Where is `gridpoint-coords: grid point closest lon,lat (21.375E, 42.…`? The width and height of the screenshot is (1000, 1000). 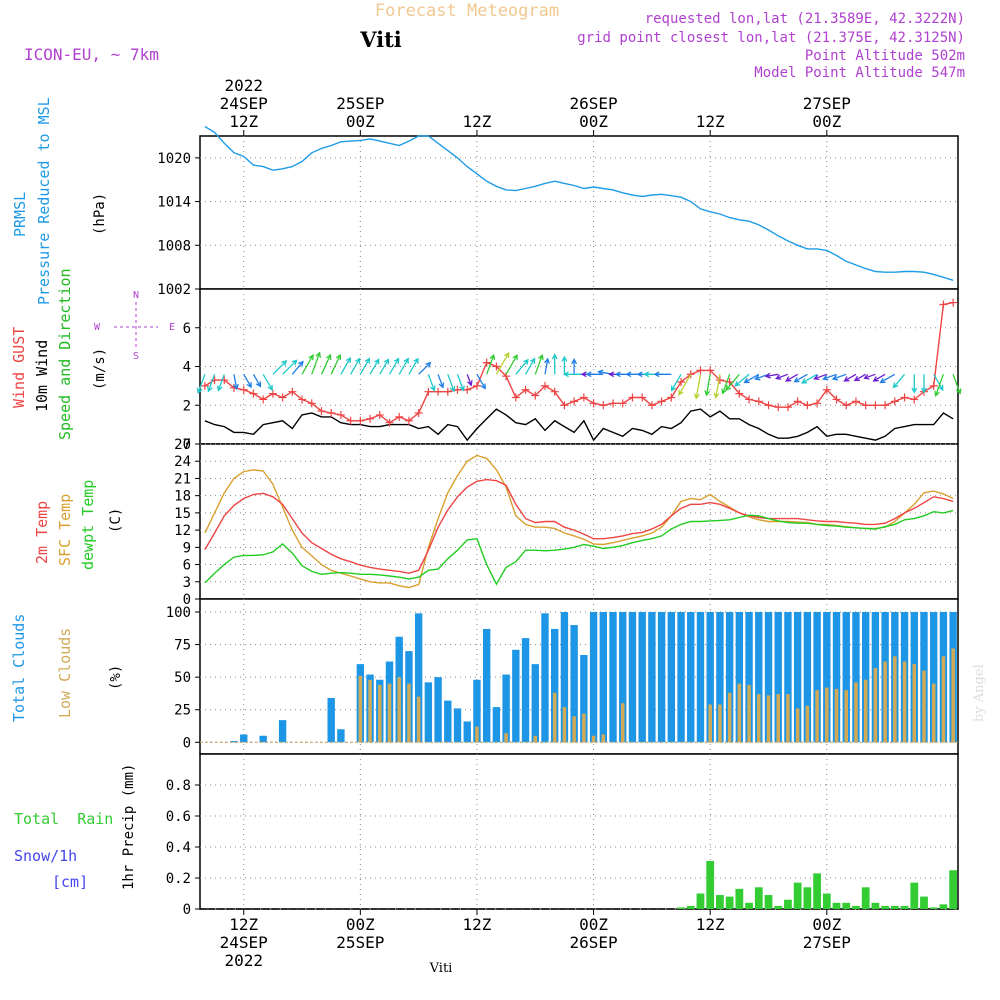 gridpoint-coords: grid point closest lon,lat (21.375E, 42.… is located at coordinates (771, 38).